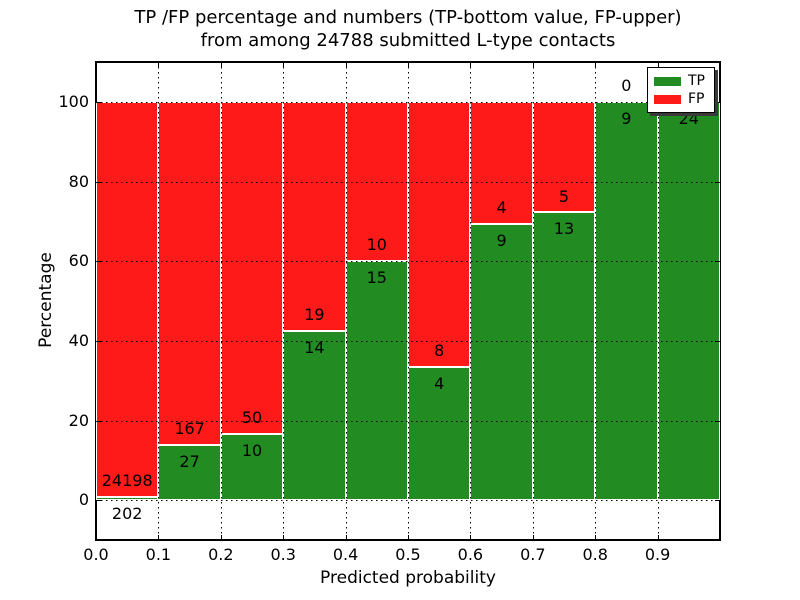  Describe the element at coordinates (96, 554) in the screenshot. I see `x-tick-label: 0.0` at that location.